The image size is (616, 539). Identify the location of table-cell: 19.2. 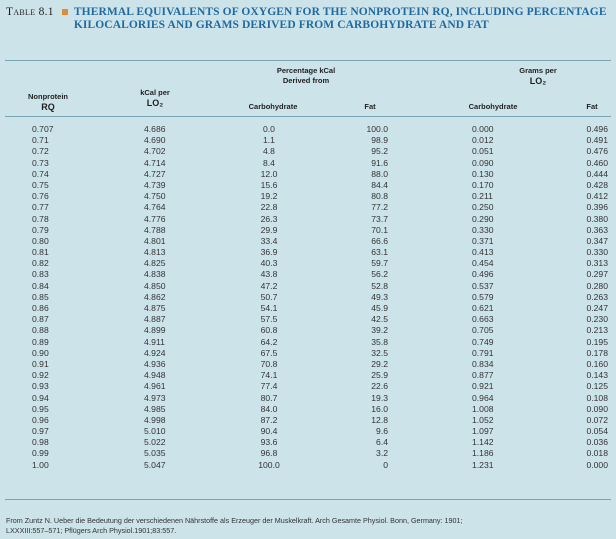
(269, 196).